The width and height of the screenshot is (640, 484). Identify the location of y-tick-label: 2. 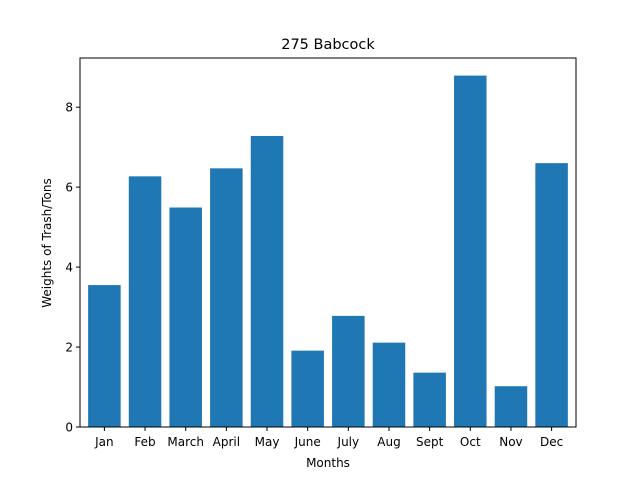
(69, 348).